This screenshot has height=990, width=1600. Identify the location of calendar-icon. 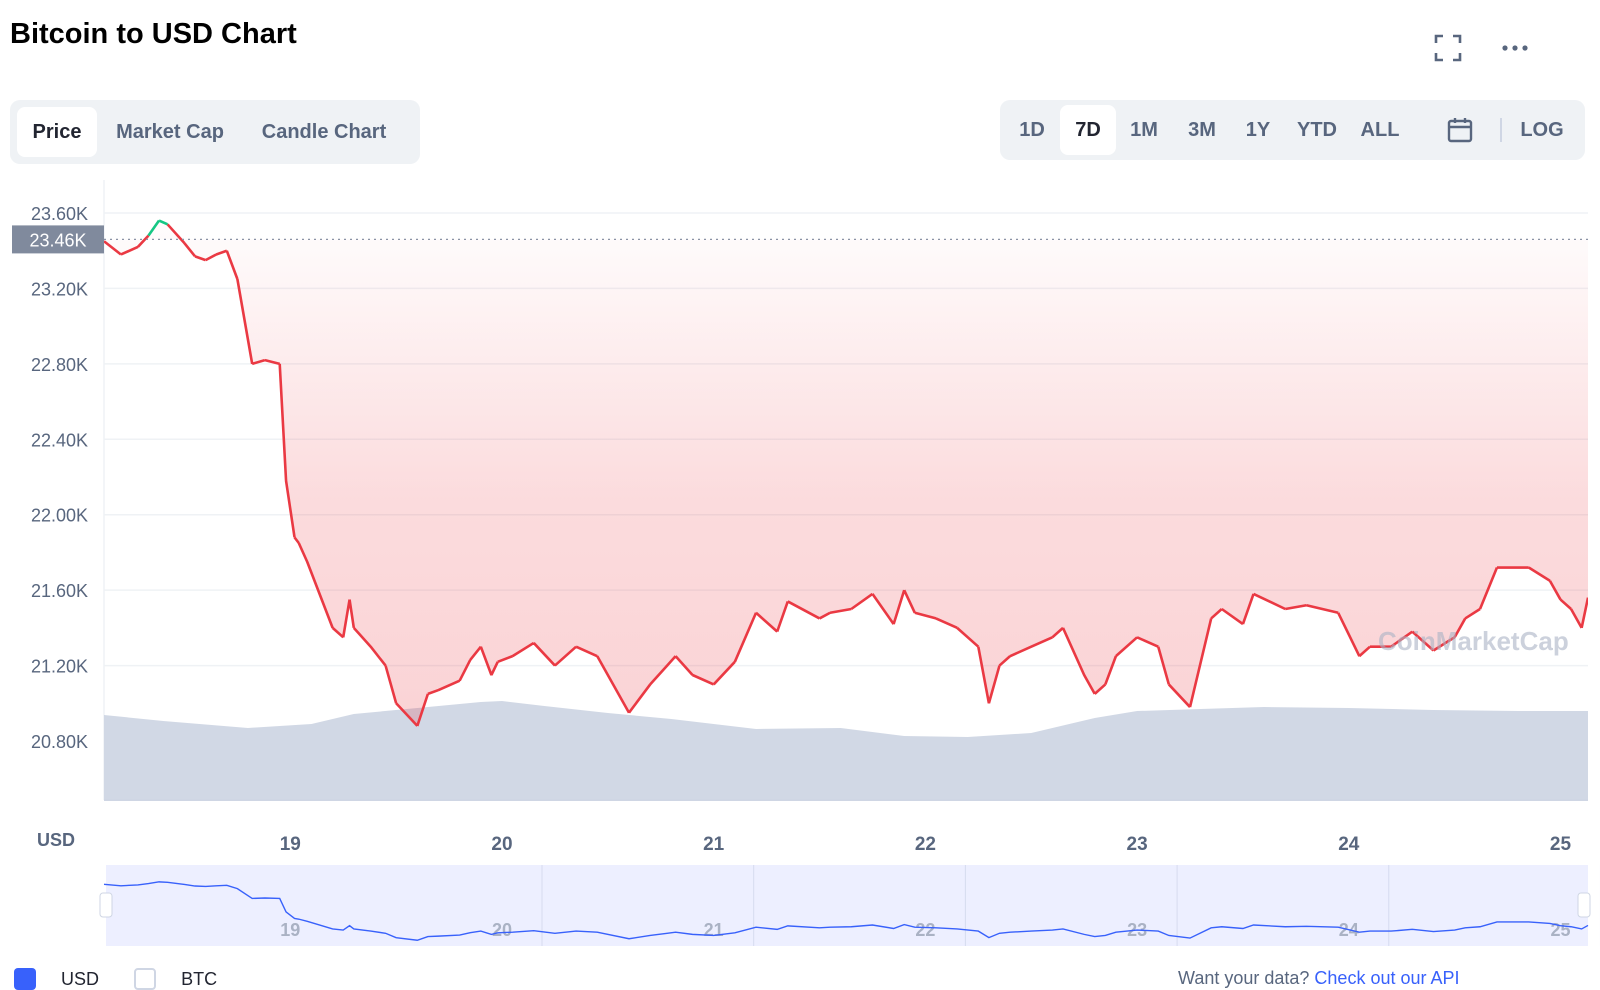
(1460, 130).